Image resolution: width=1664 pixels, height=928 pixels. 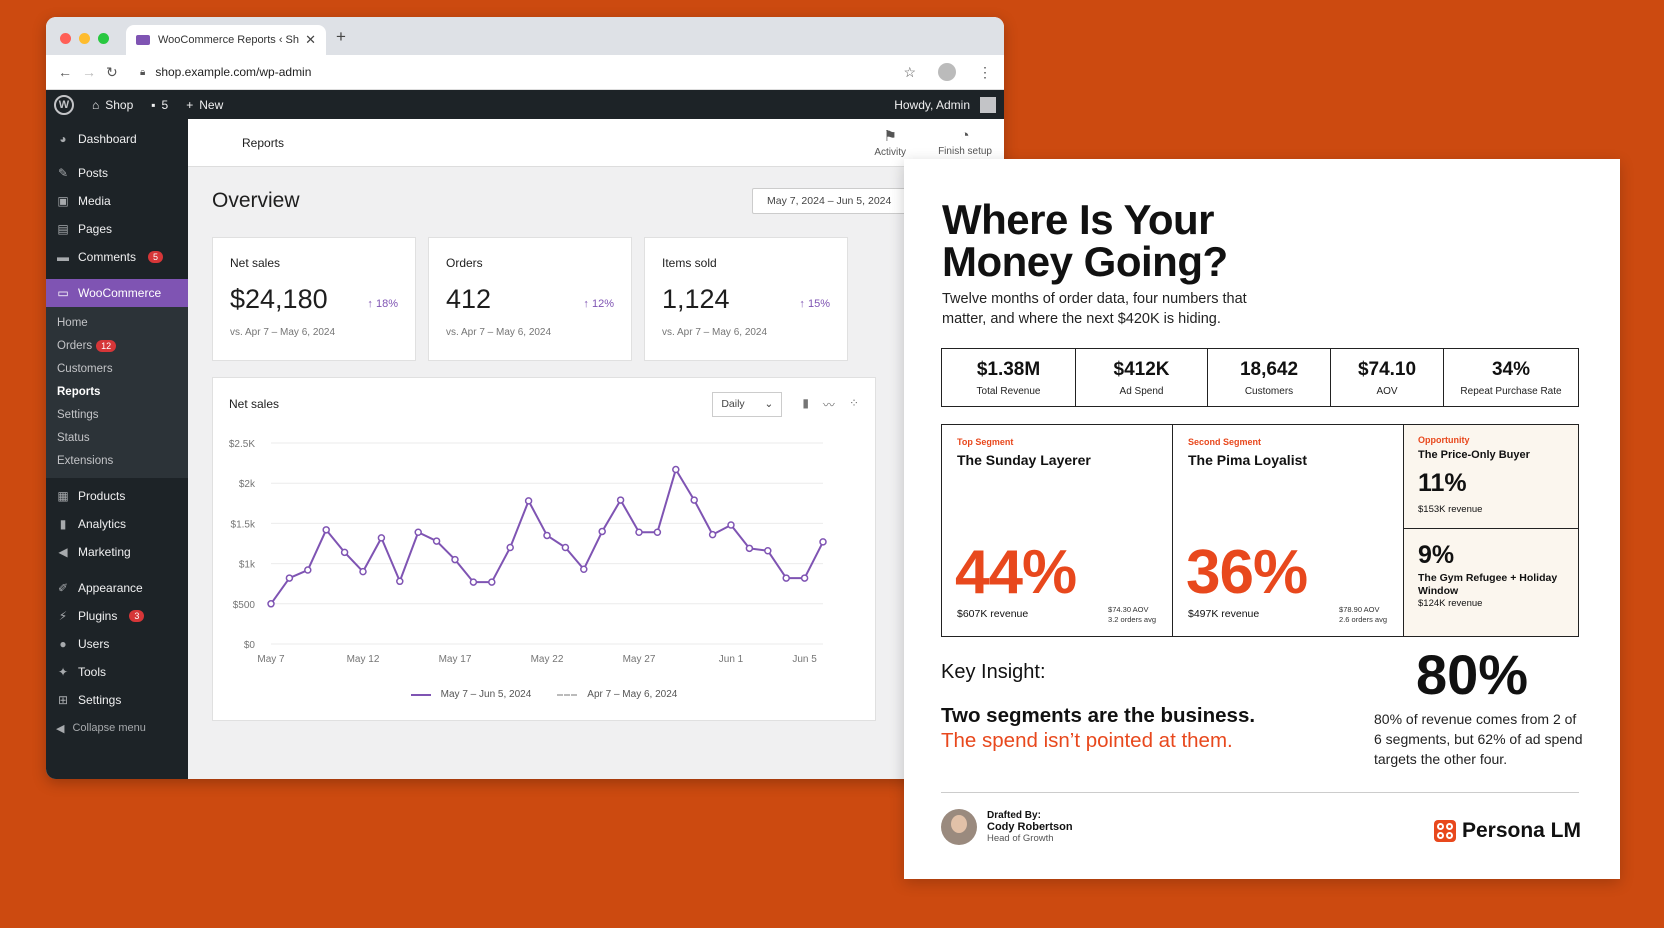 What do you see at coordinates (945, 104) in the screenshot?
I see `admin-bar-account: Howdy, Admin` at bounding box center [945, 104].